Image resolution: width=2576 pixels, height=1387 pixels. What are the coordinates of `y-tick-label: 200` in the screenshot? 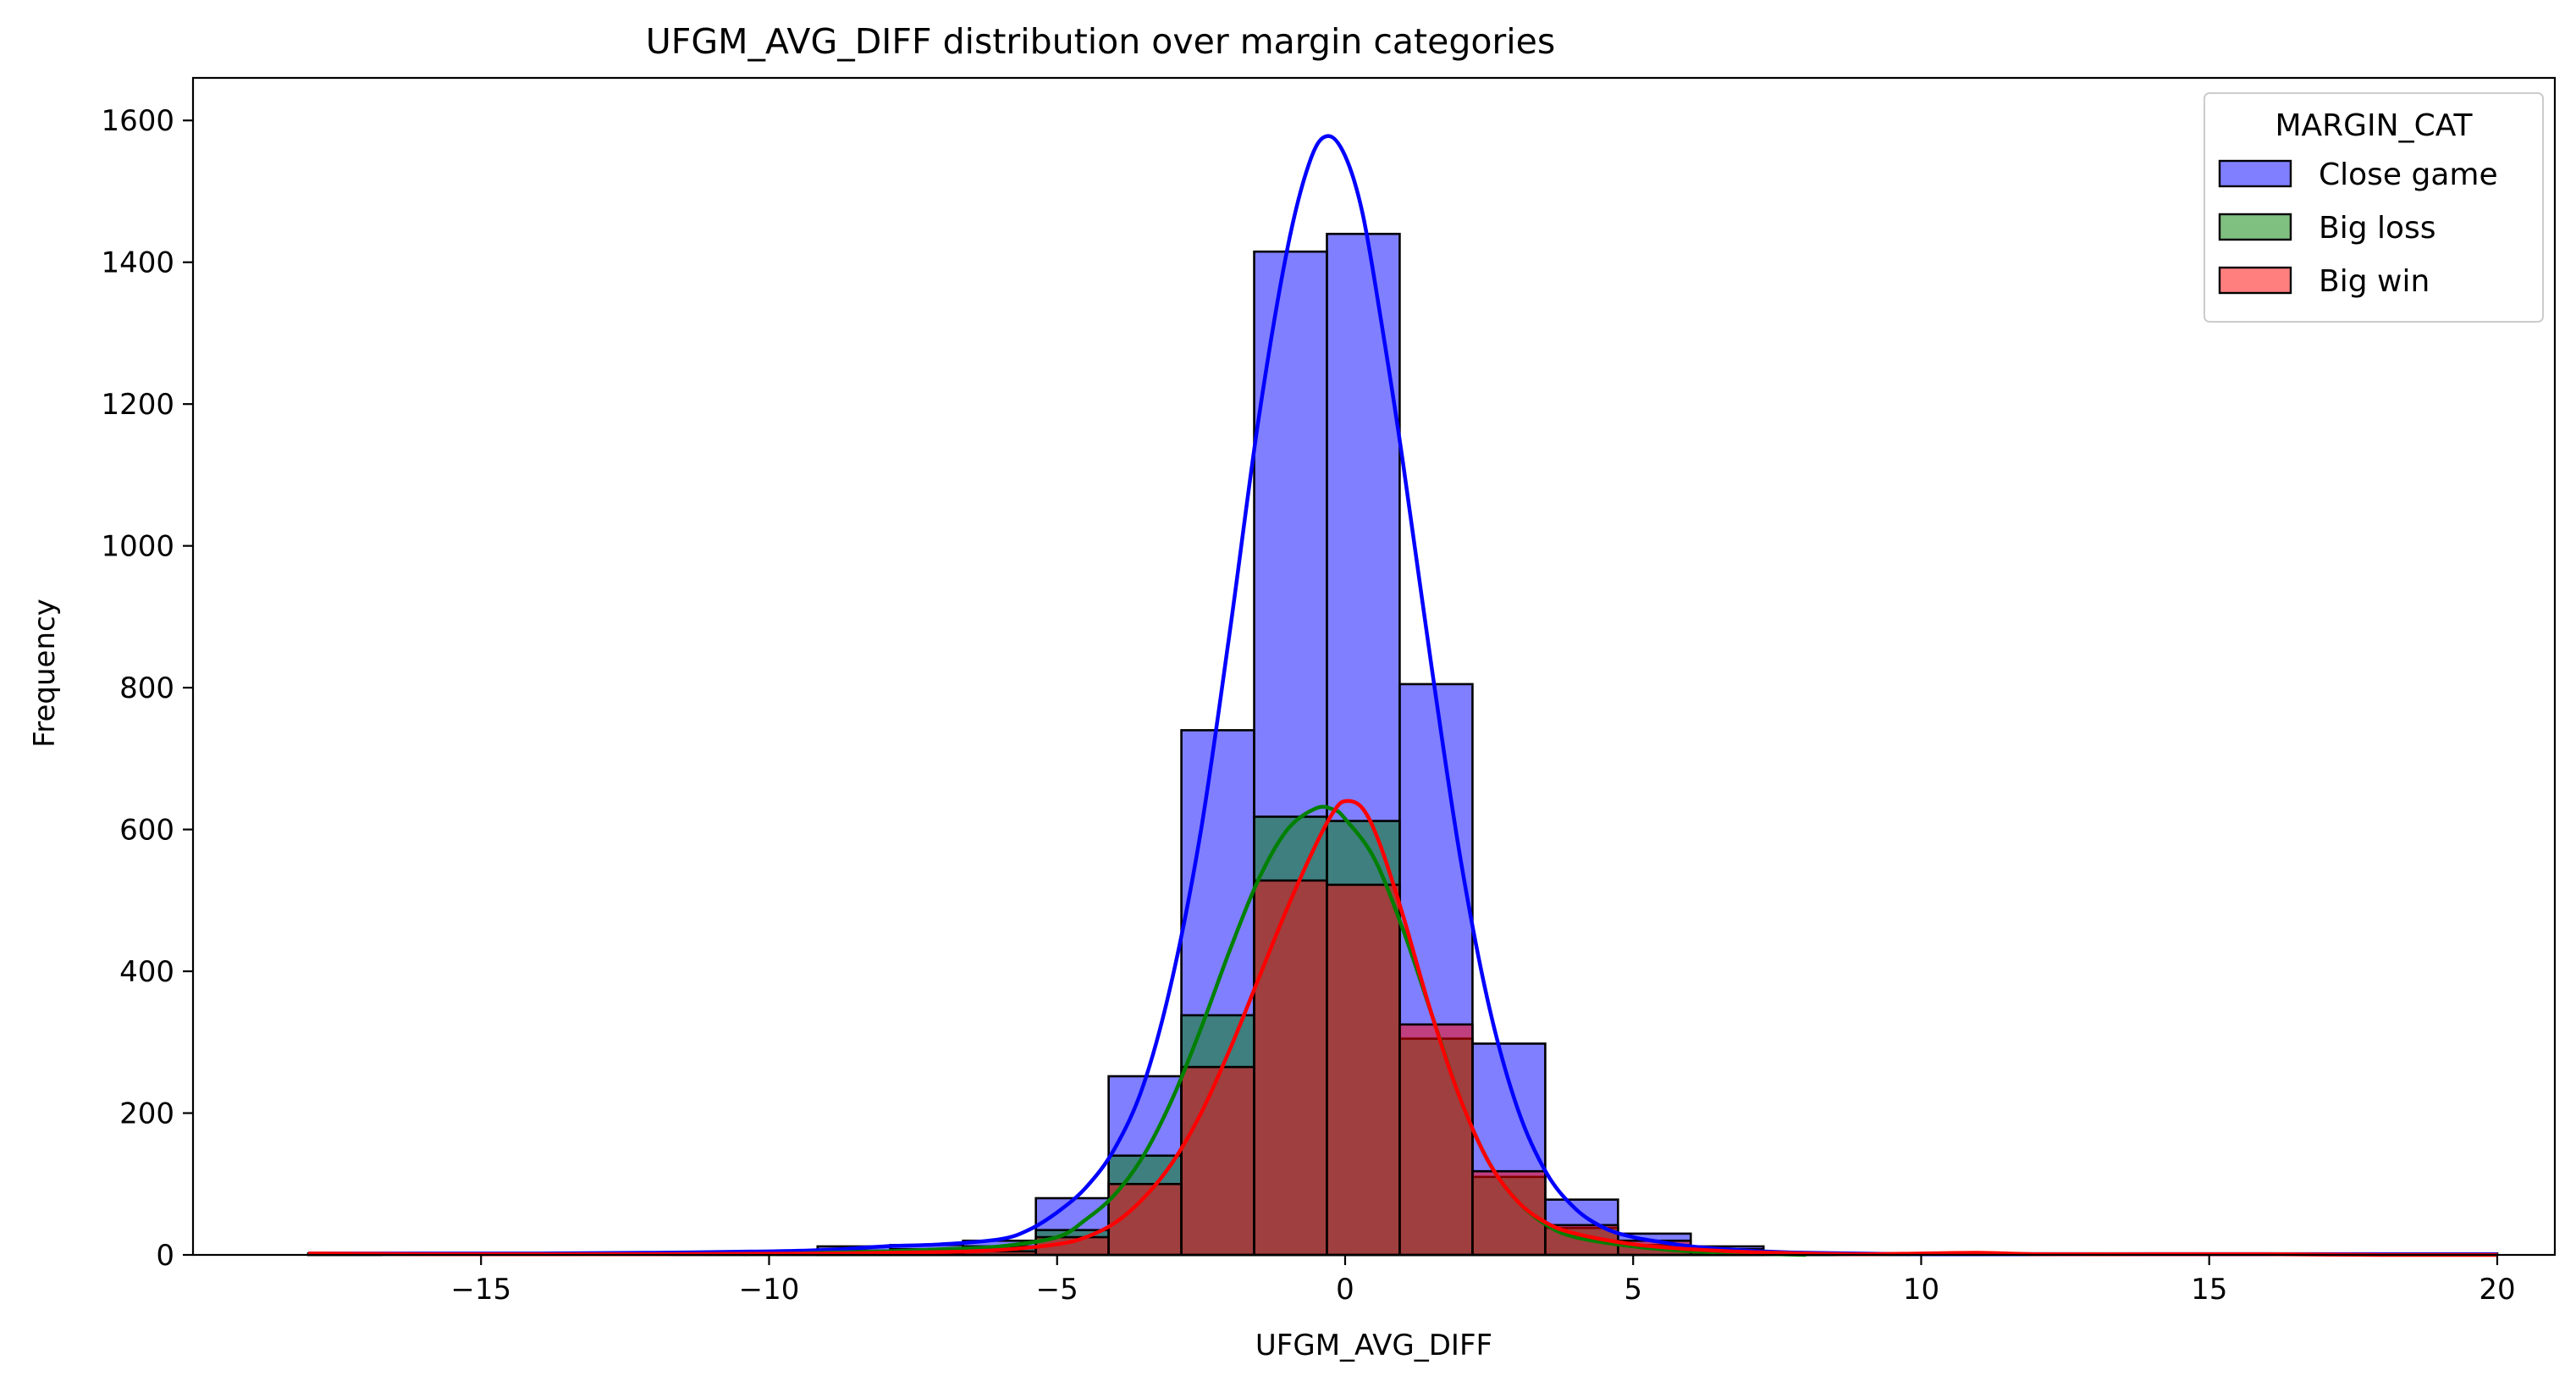 It's located at (146, 1114).